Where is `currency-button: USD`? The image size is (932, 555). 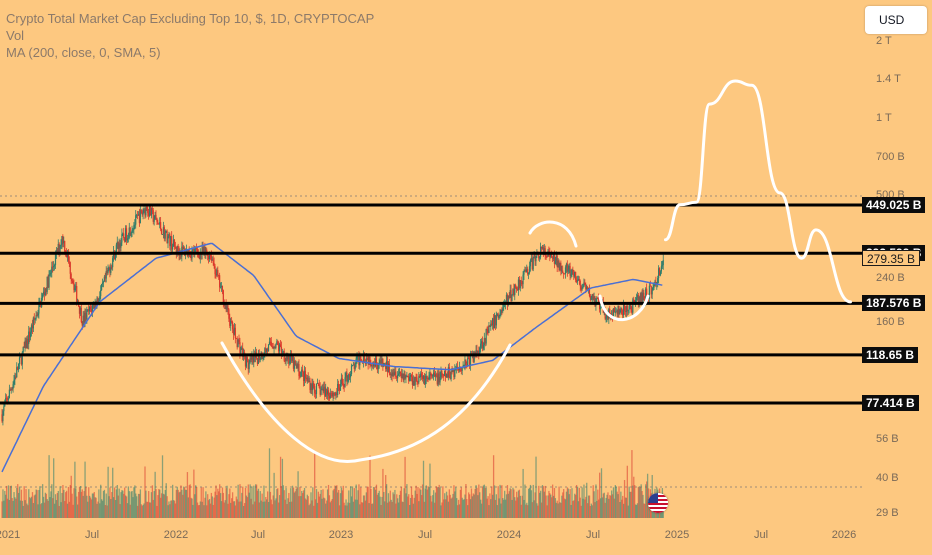
currency-button: USD is located at coordinates (896, 20).